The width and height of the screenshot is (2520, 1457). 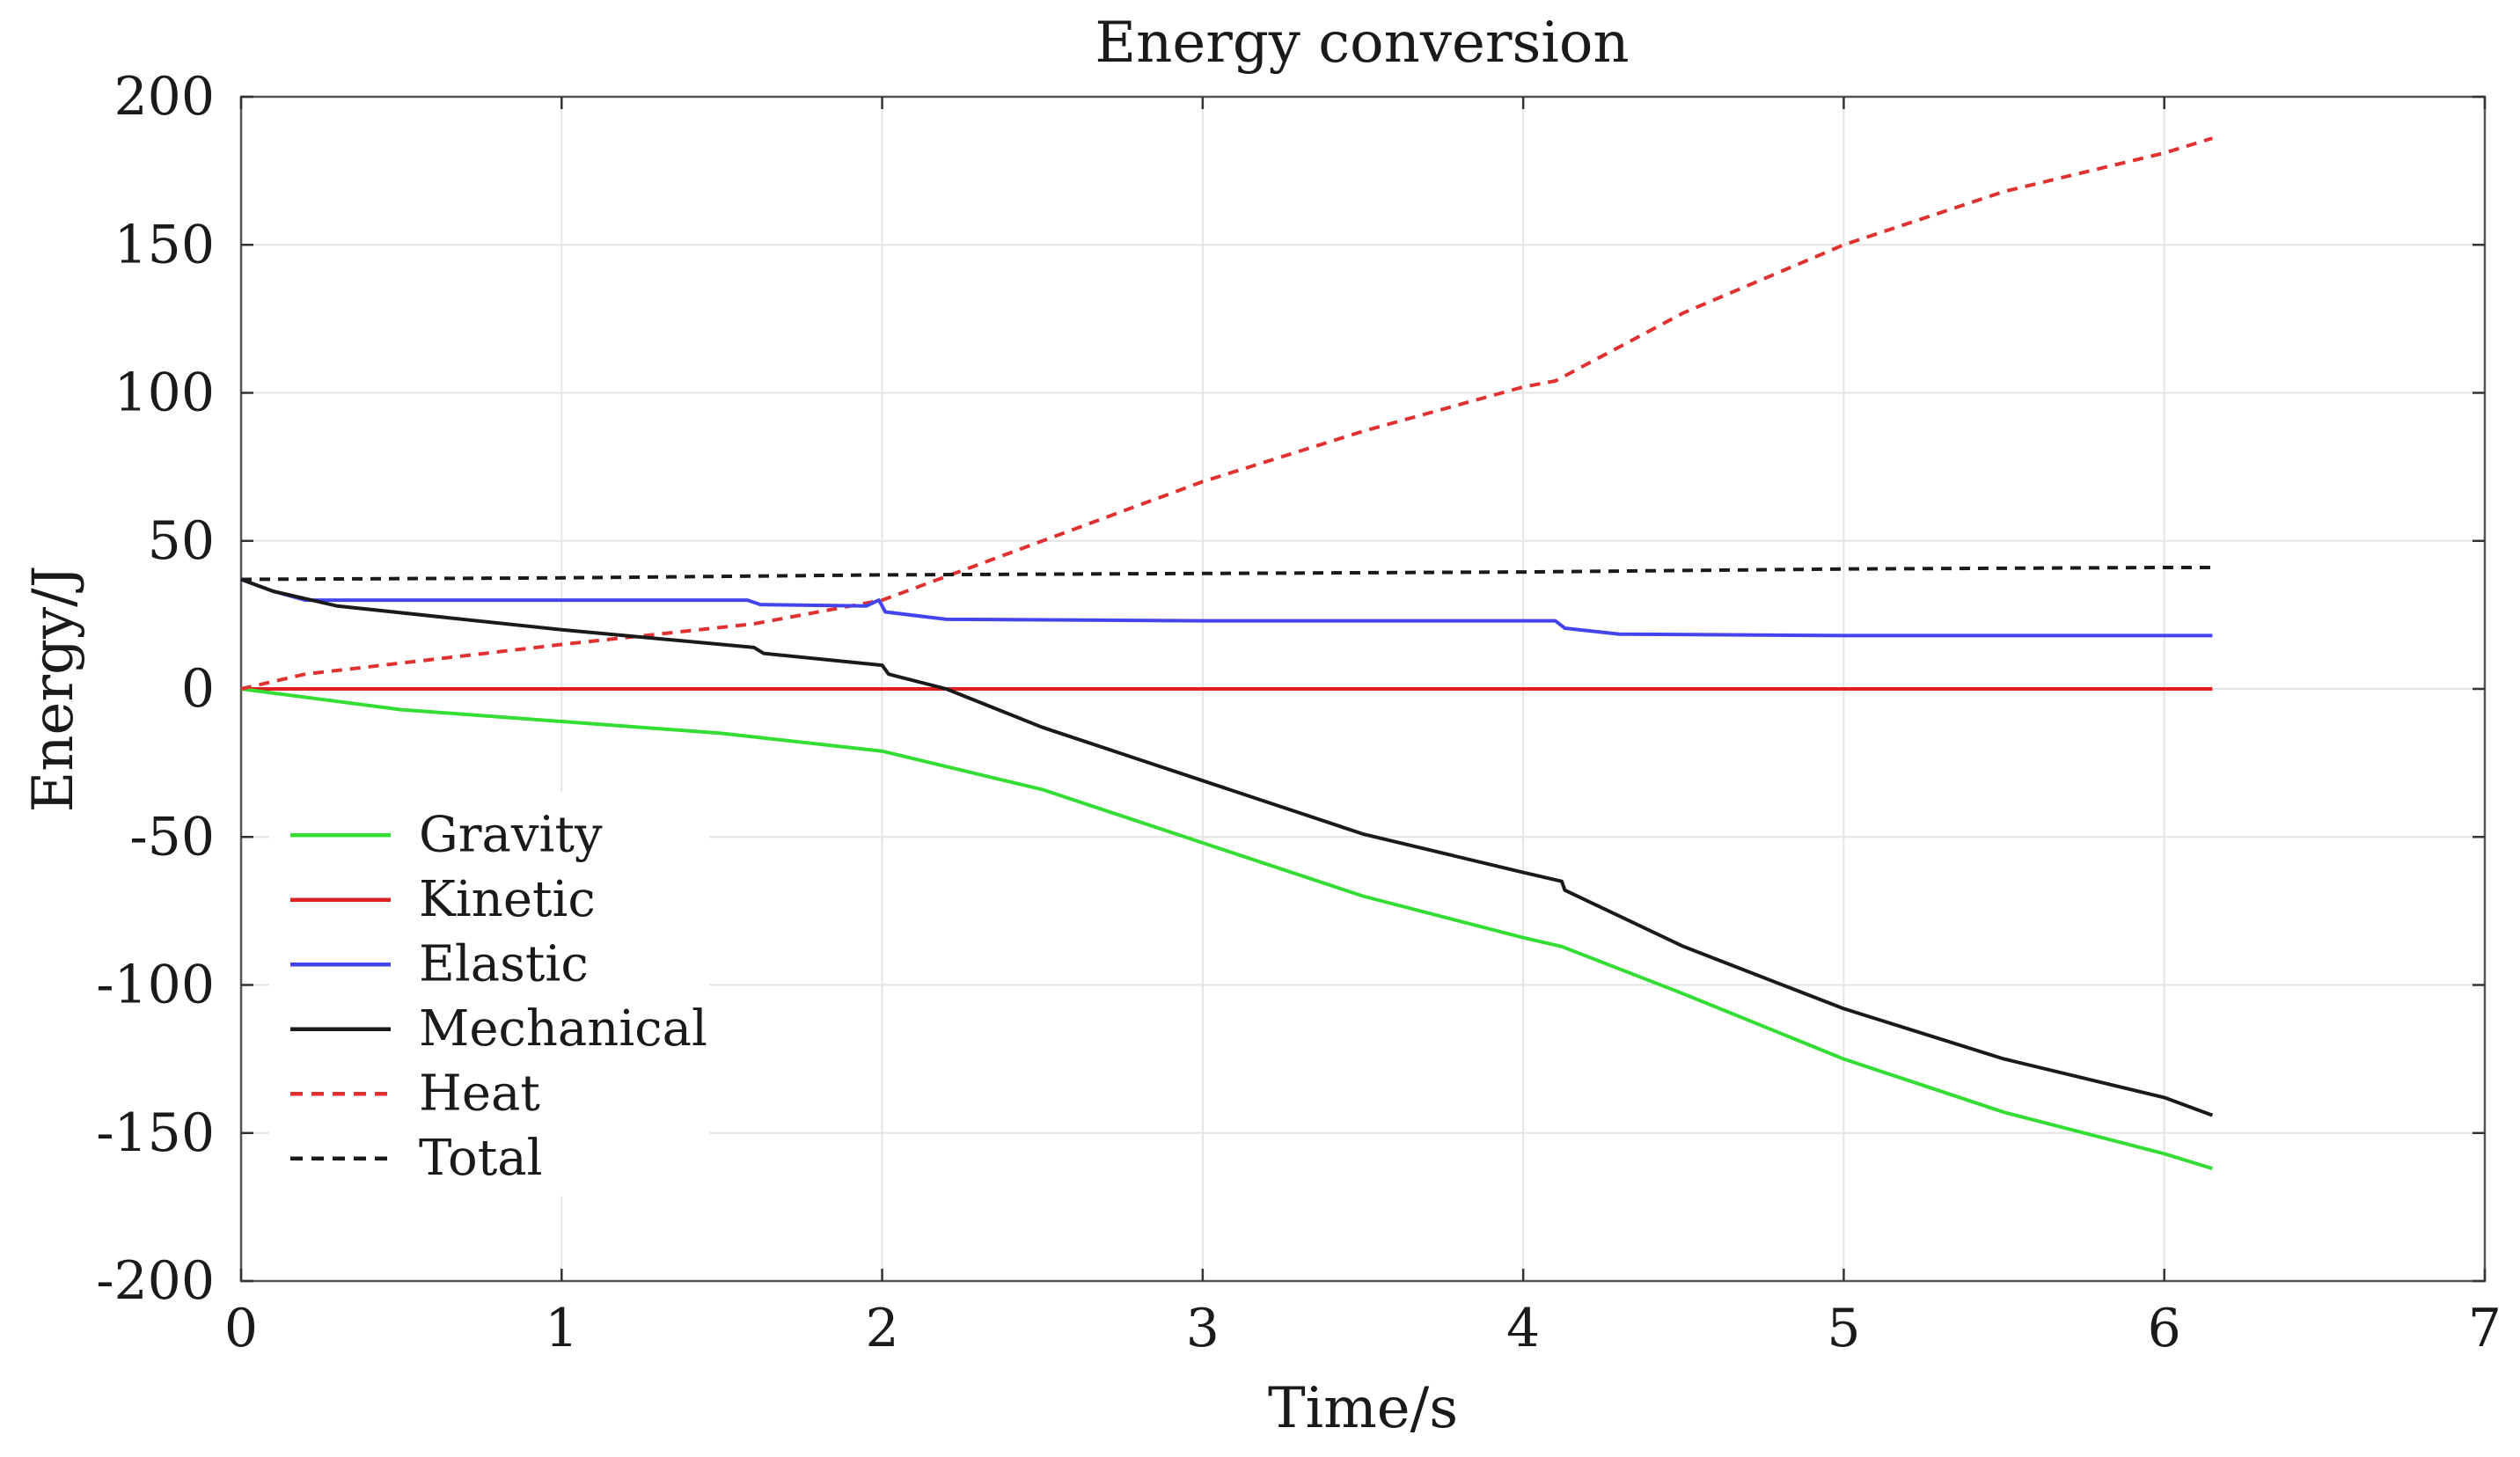 What do you see at coordinates (198, 689) in the screenshot?
I see `y-tick-label: 0` at bounding box center [198, 689].